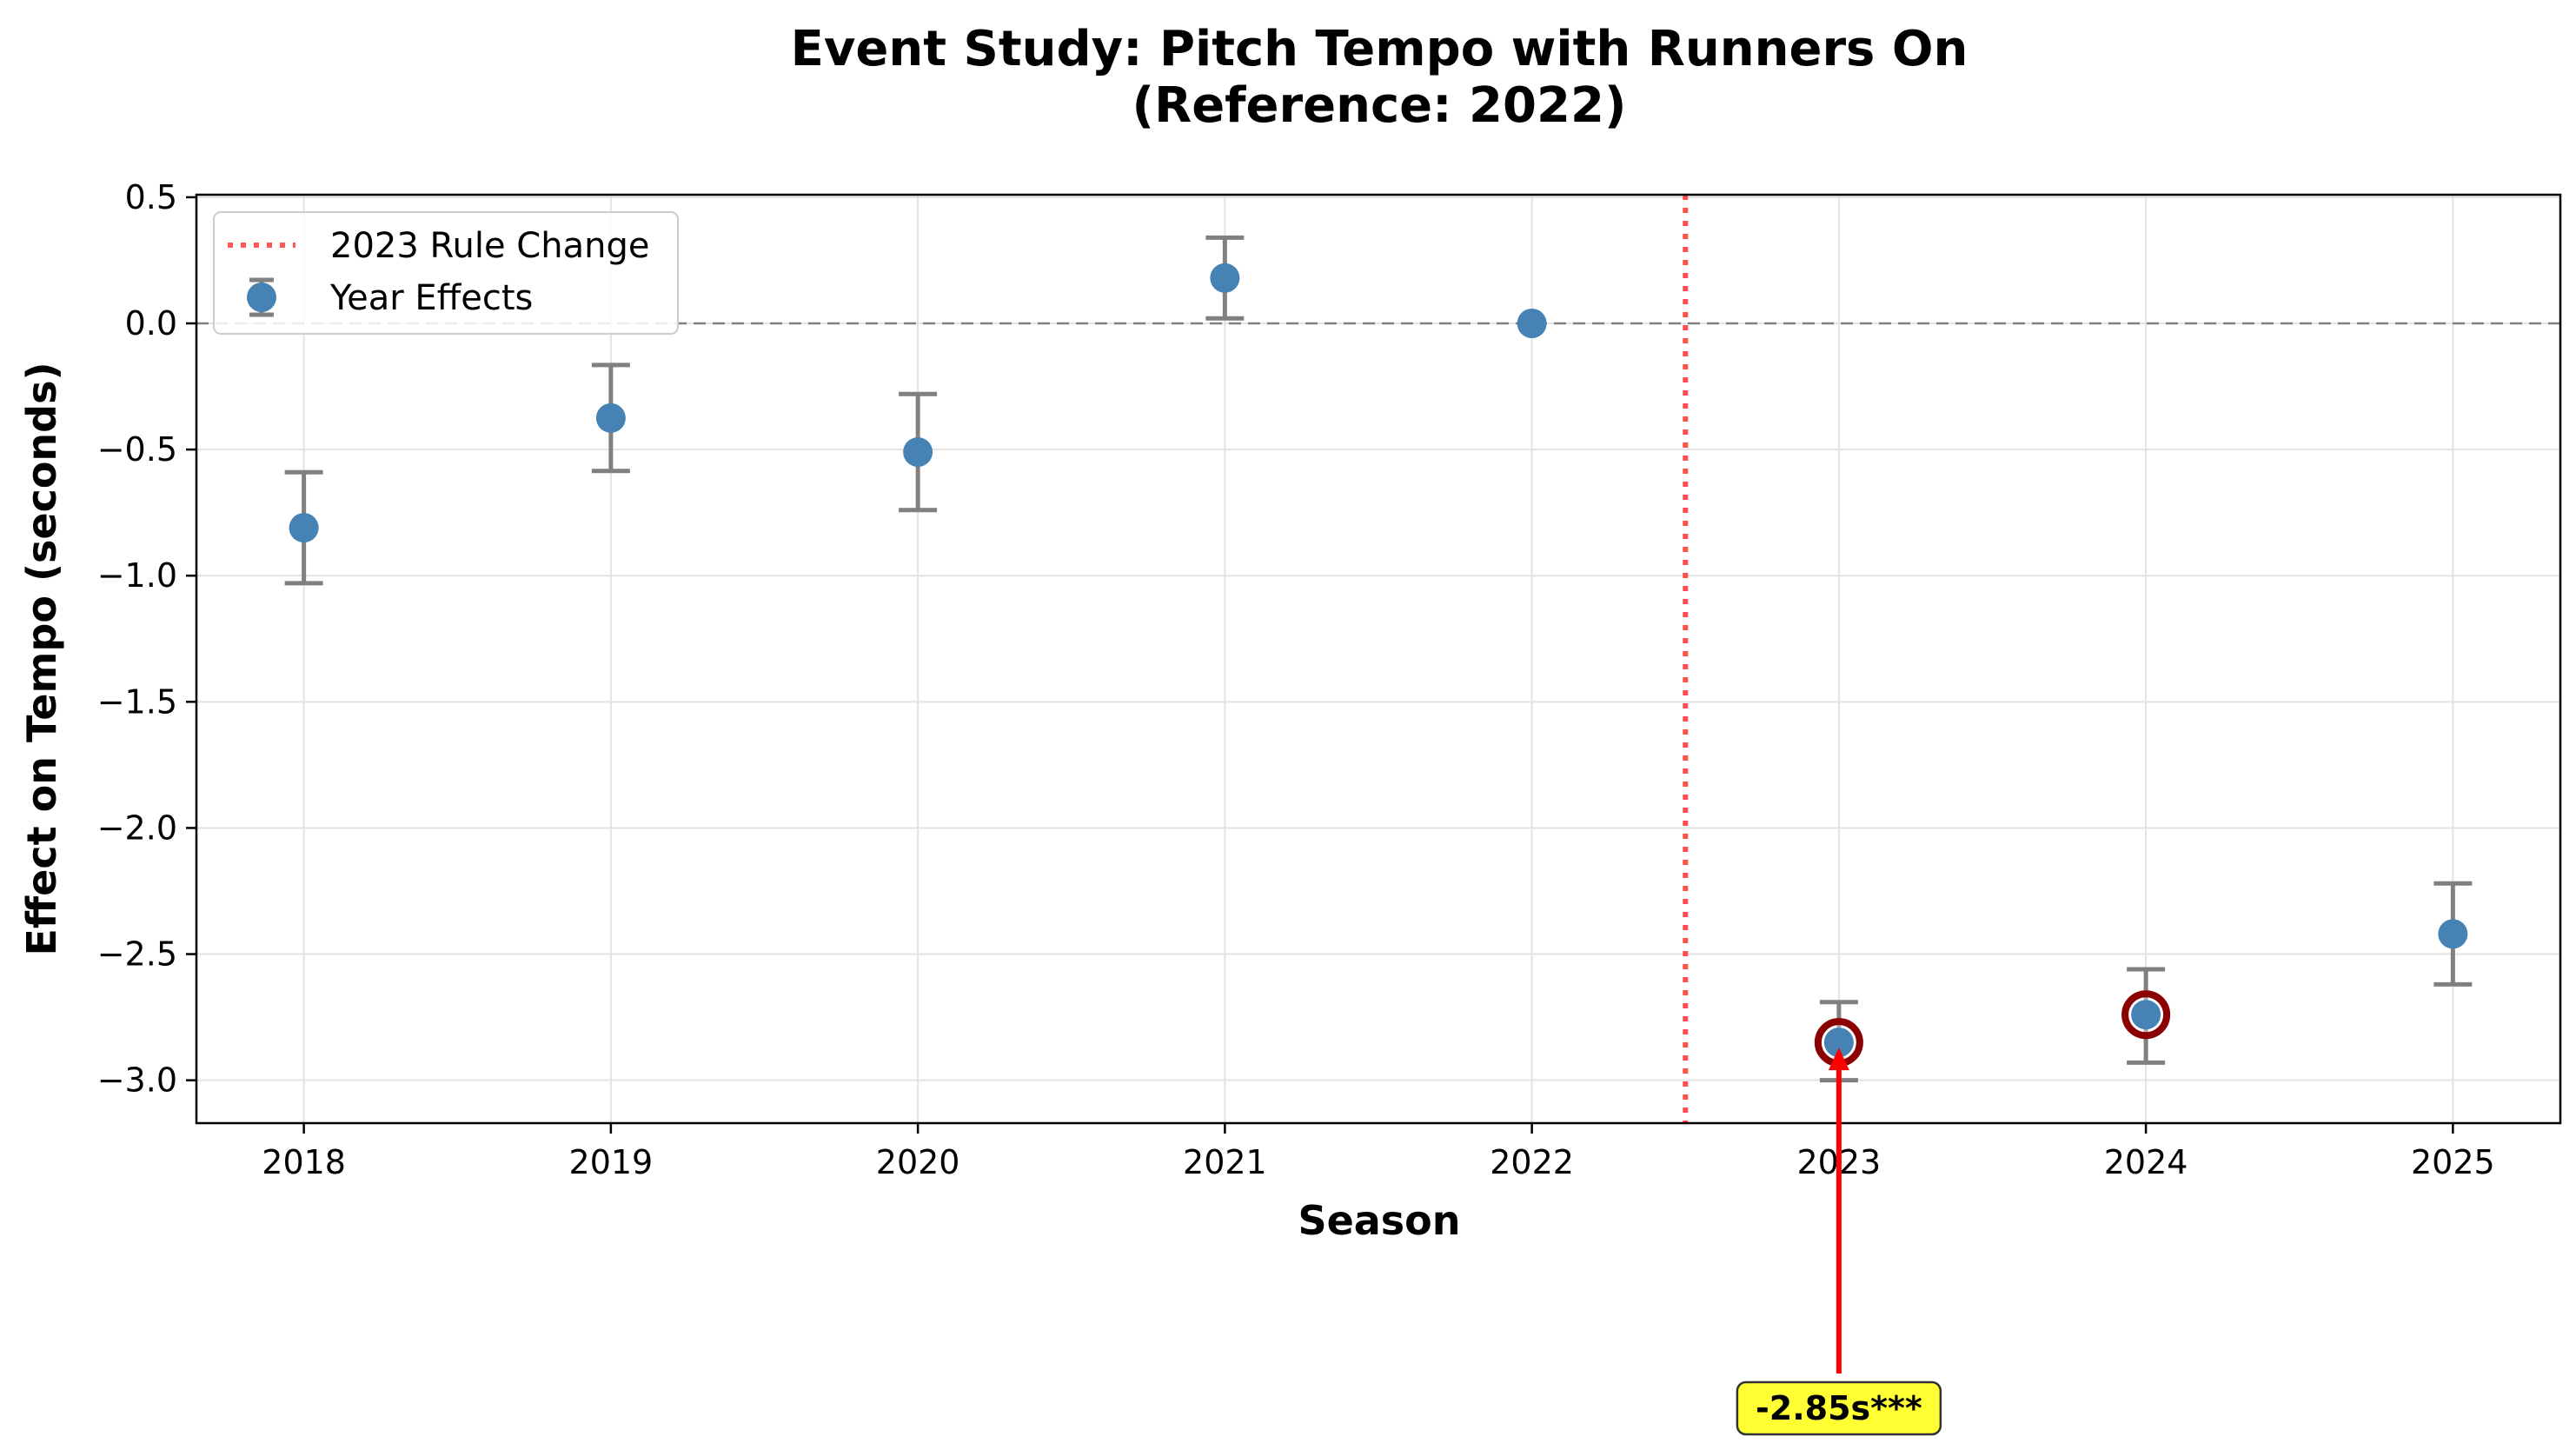 This screenshot has height=1450, width=2576. Describe the element at coordinates (137, 1080) in the screenshot. I see `y-tick-label: −3.0` at that location.